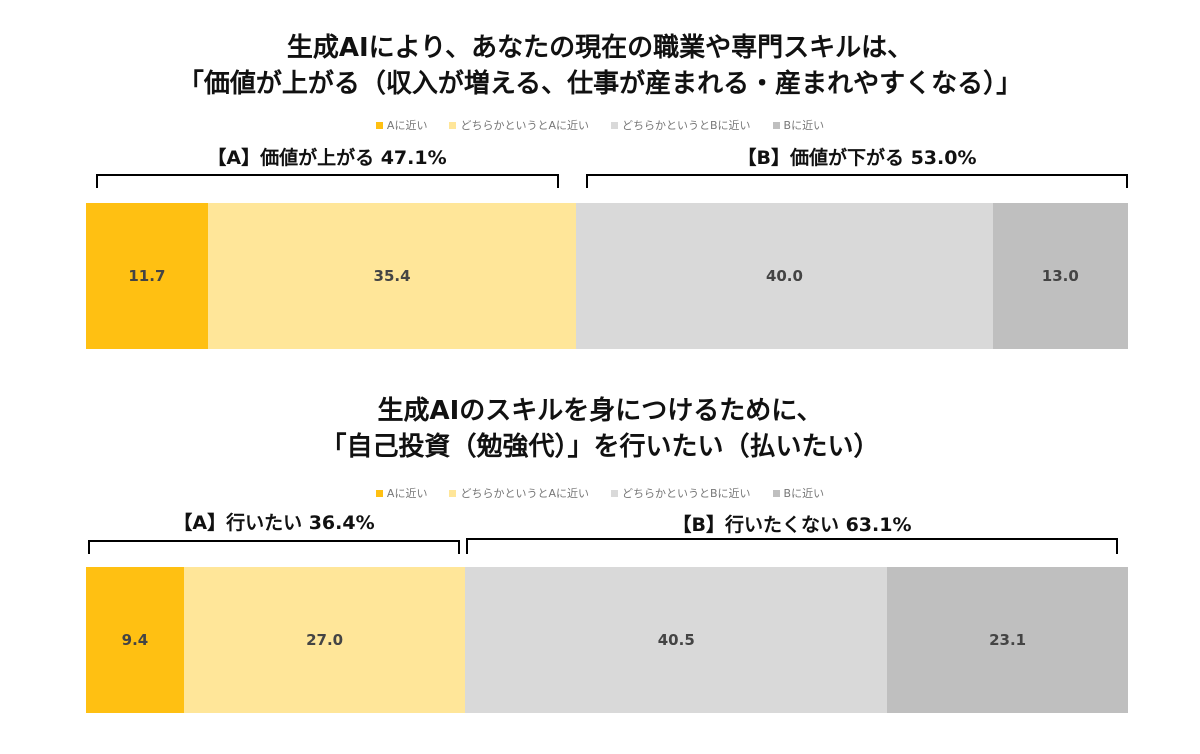 The height and width of the screenshot is (754, 1200). I want to click on bar-segment: 35.4, so click(392, 276).